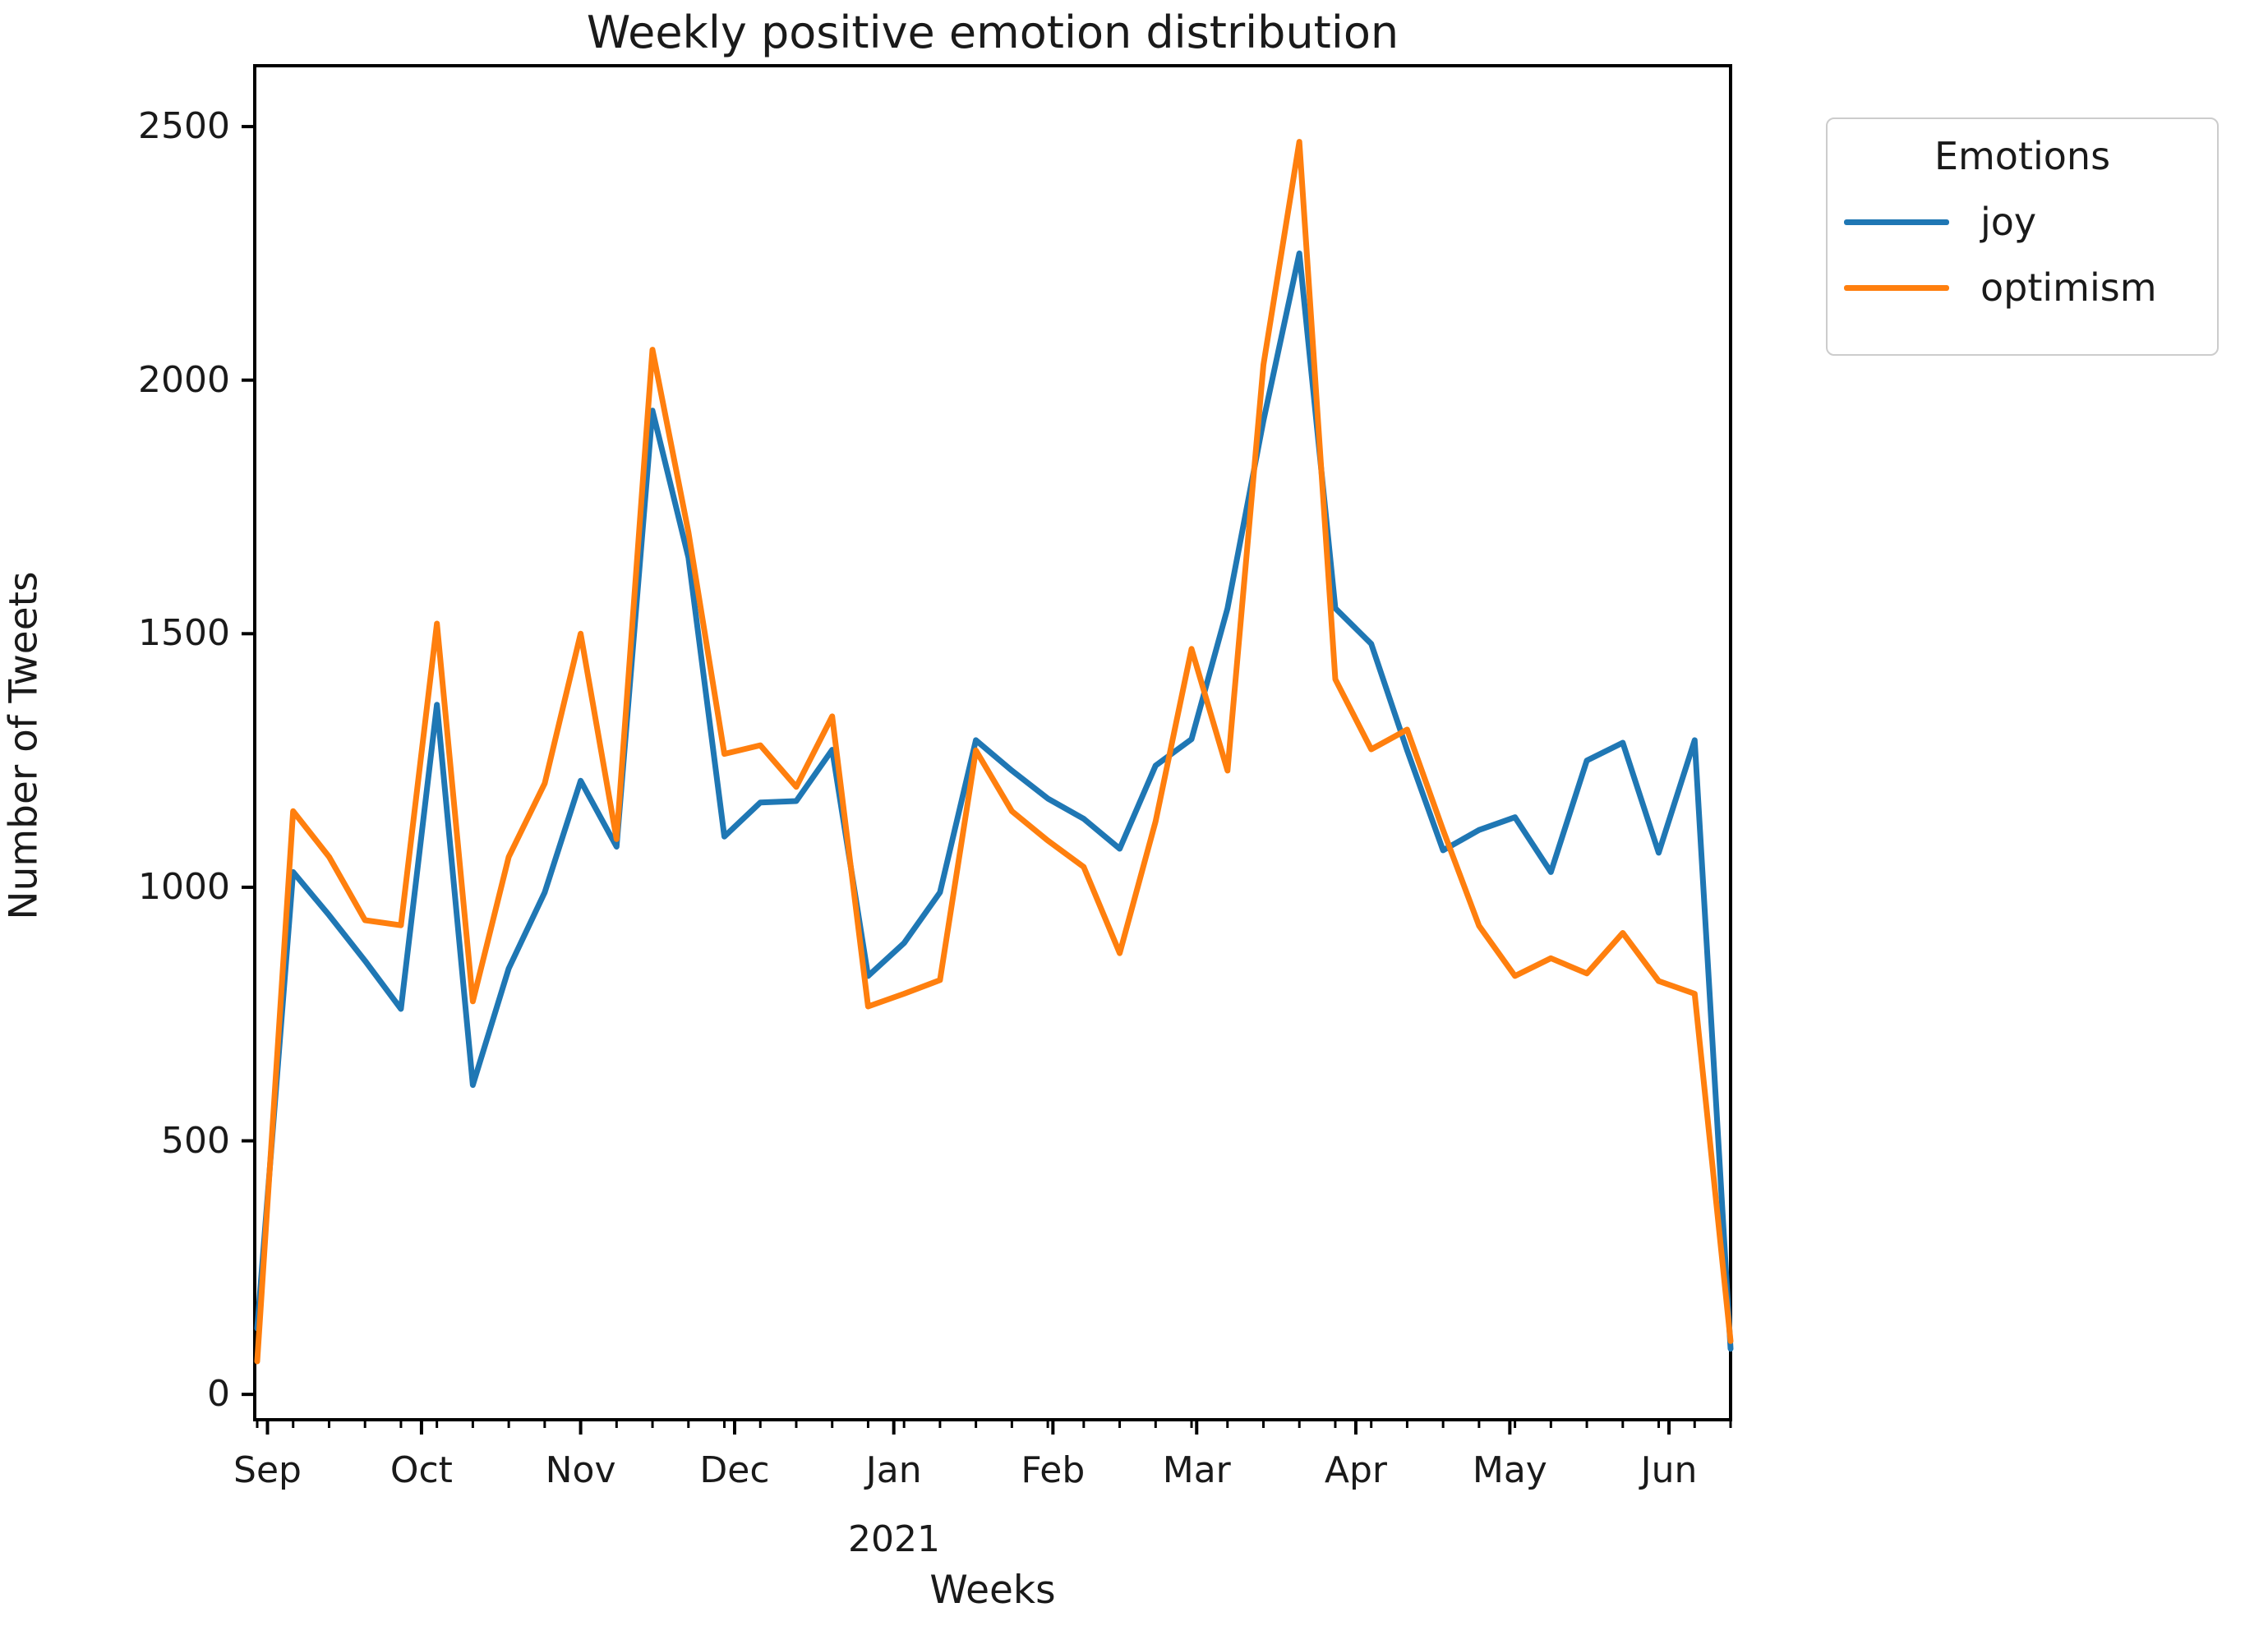 This screenshot has height=1635, width=2268. Describe the element at coordinates (2023, 156) in the screenshot. I see `legend-title: Emotions` at that location.